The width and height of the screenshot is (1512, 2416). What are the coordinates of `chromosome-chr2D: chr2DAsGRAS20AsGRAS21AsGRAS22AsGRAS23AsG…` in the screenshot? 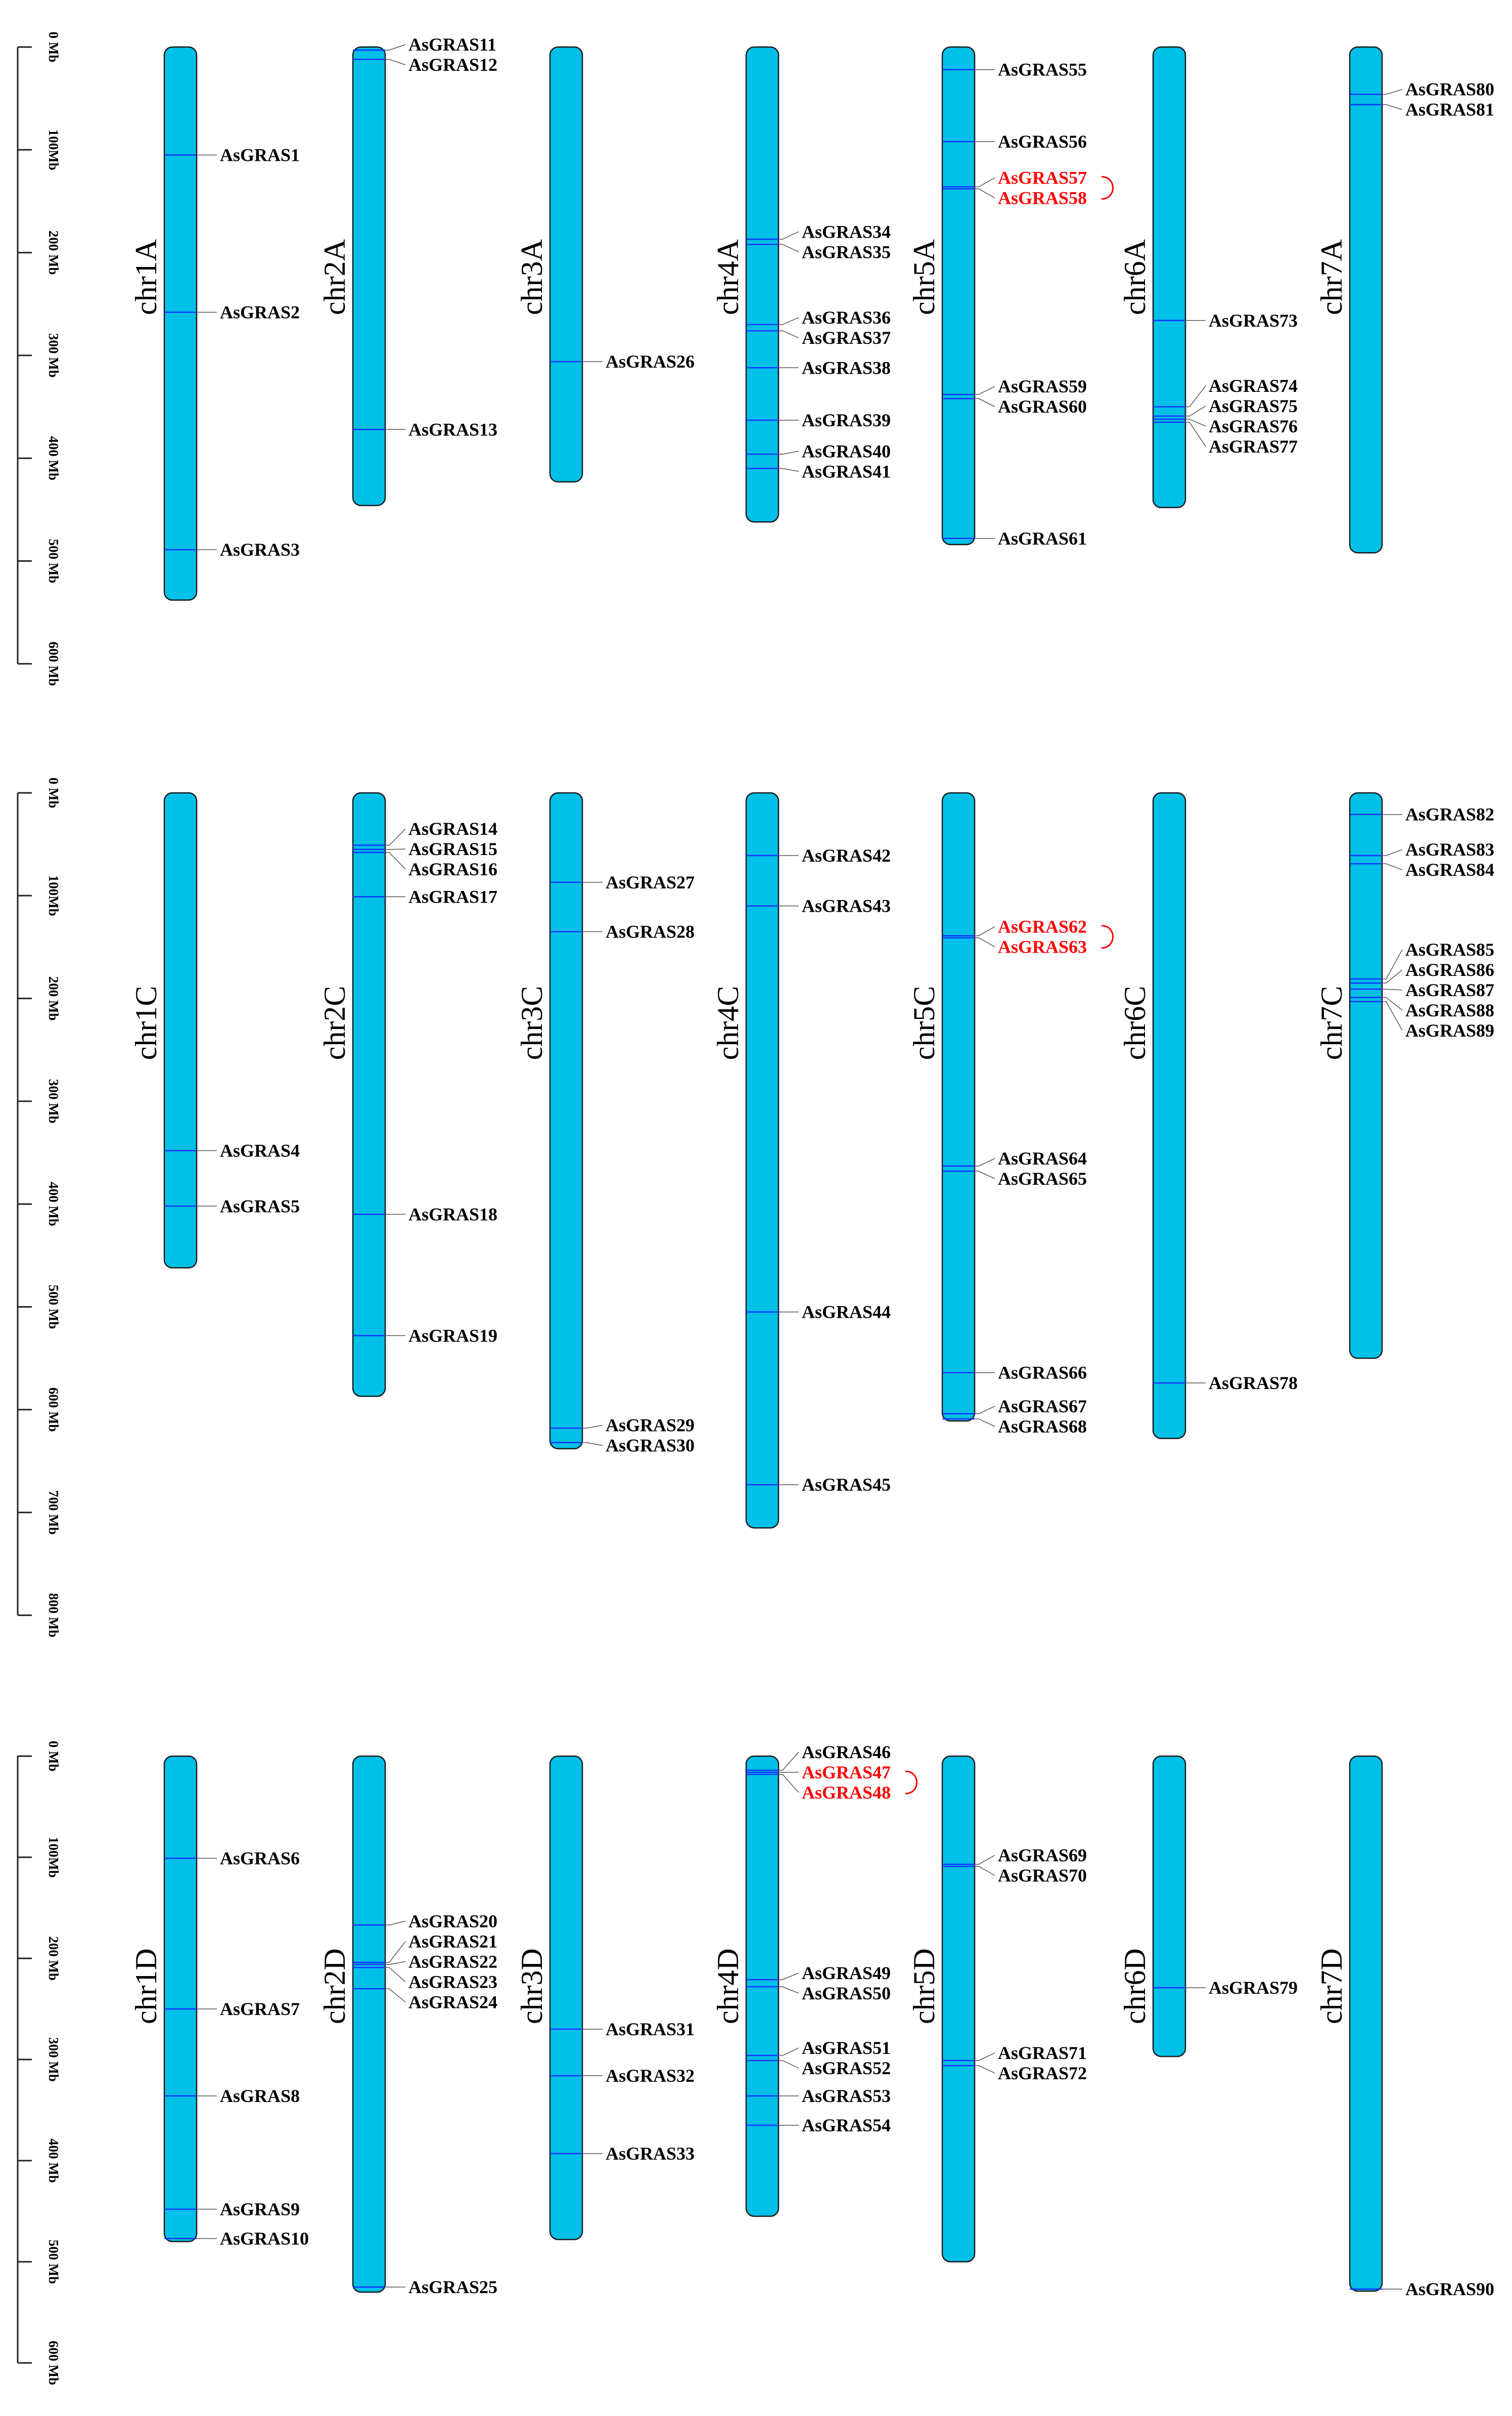 It's located at (408, 2026).